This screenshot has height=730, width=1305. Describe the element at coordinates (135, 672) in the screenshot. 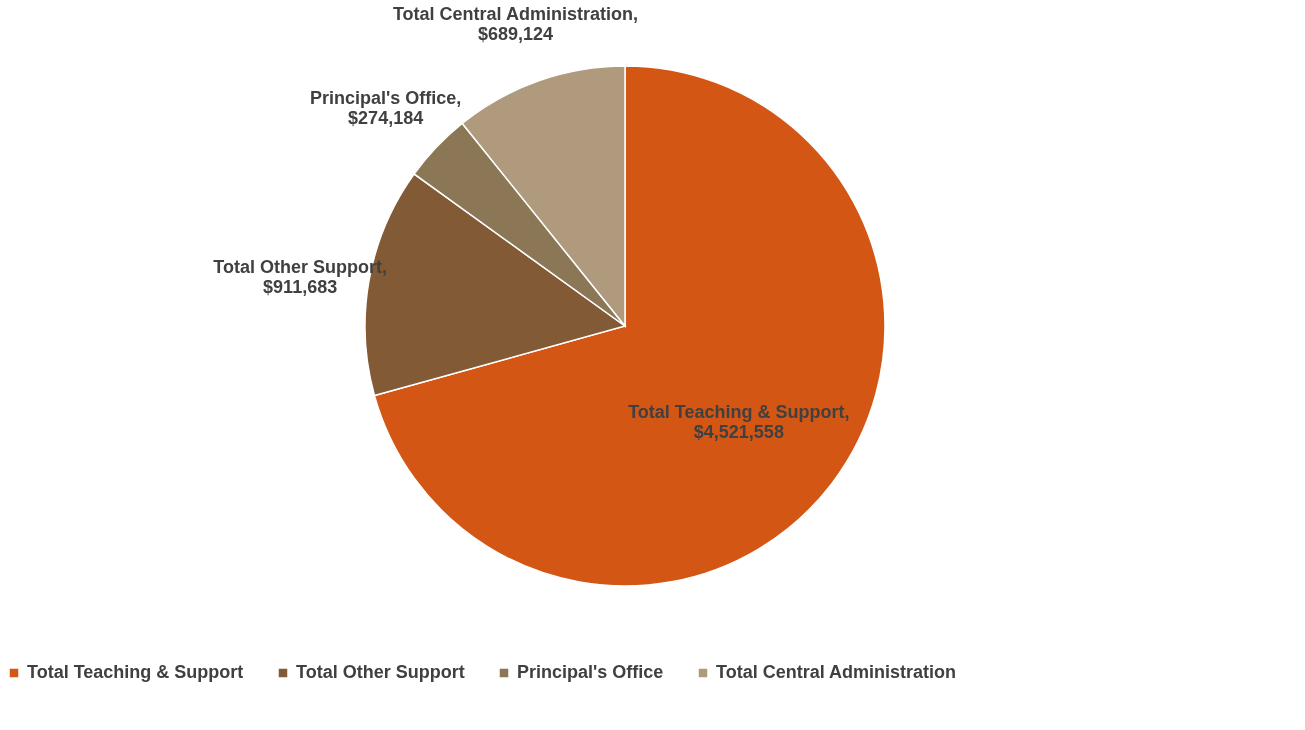

I see `legend-label: Total Teaching & Support` at that location.